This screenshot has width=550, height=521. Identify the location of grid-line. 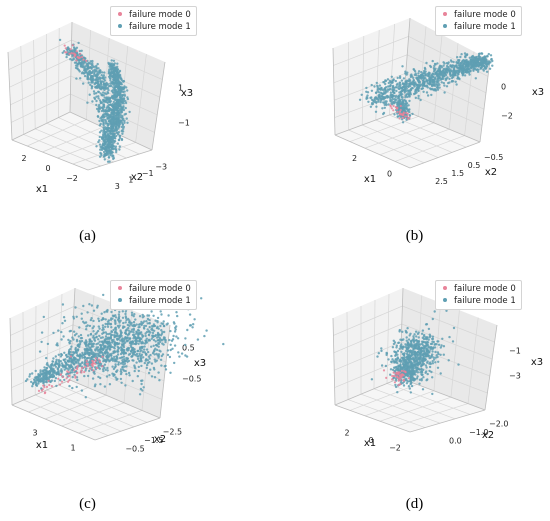
(72, 139).